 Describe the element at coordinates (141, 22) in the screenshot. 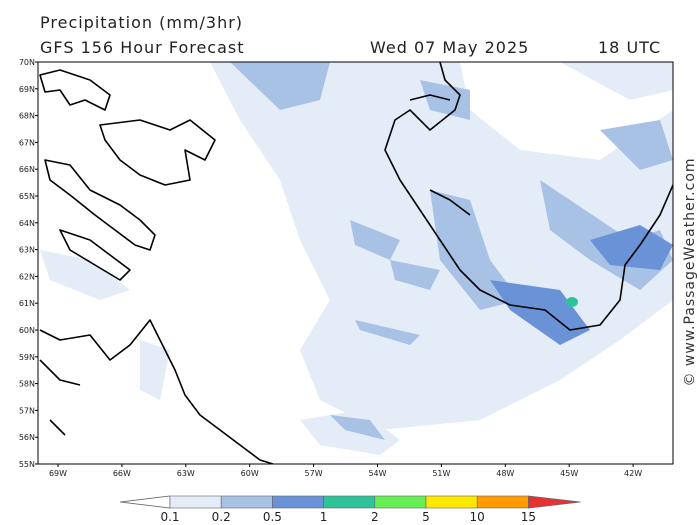

I see `title: Precipitation (mm/3hr)` at that location.